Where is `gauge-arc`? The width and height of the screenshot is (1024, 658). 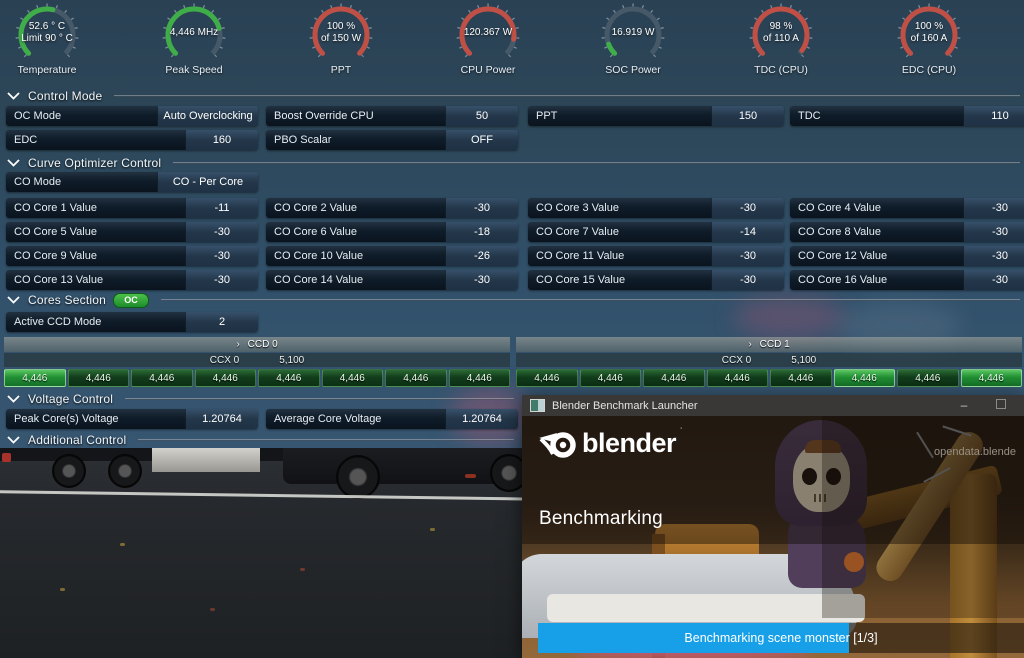
gauge-arc is located at coordinates (929, 31).